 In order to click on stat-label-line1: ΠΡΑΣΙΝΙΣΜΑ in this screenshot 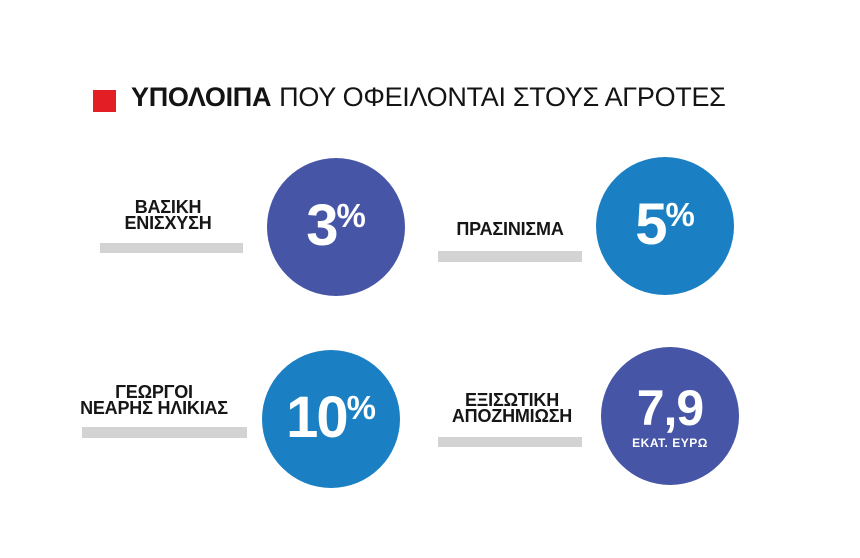, I will do `click(510, 229)`.